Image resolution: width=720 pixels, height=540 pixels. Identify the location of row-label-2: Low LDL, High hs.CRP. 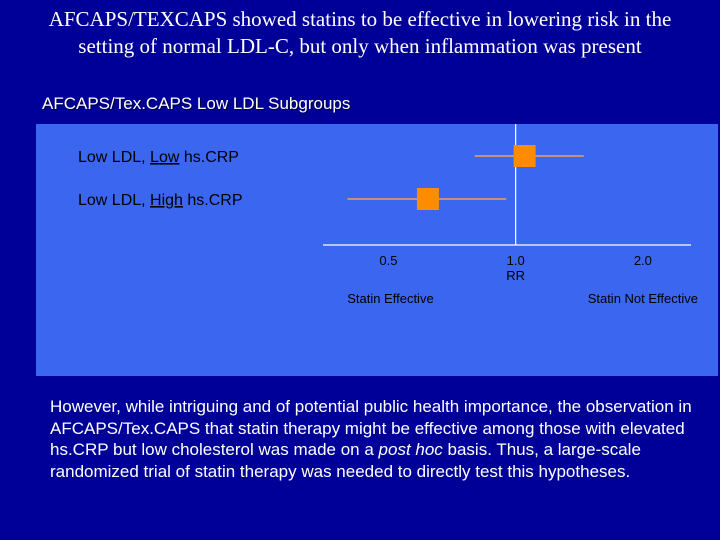
(160, 200).